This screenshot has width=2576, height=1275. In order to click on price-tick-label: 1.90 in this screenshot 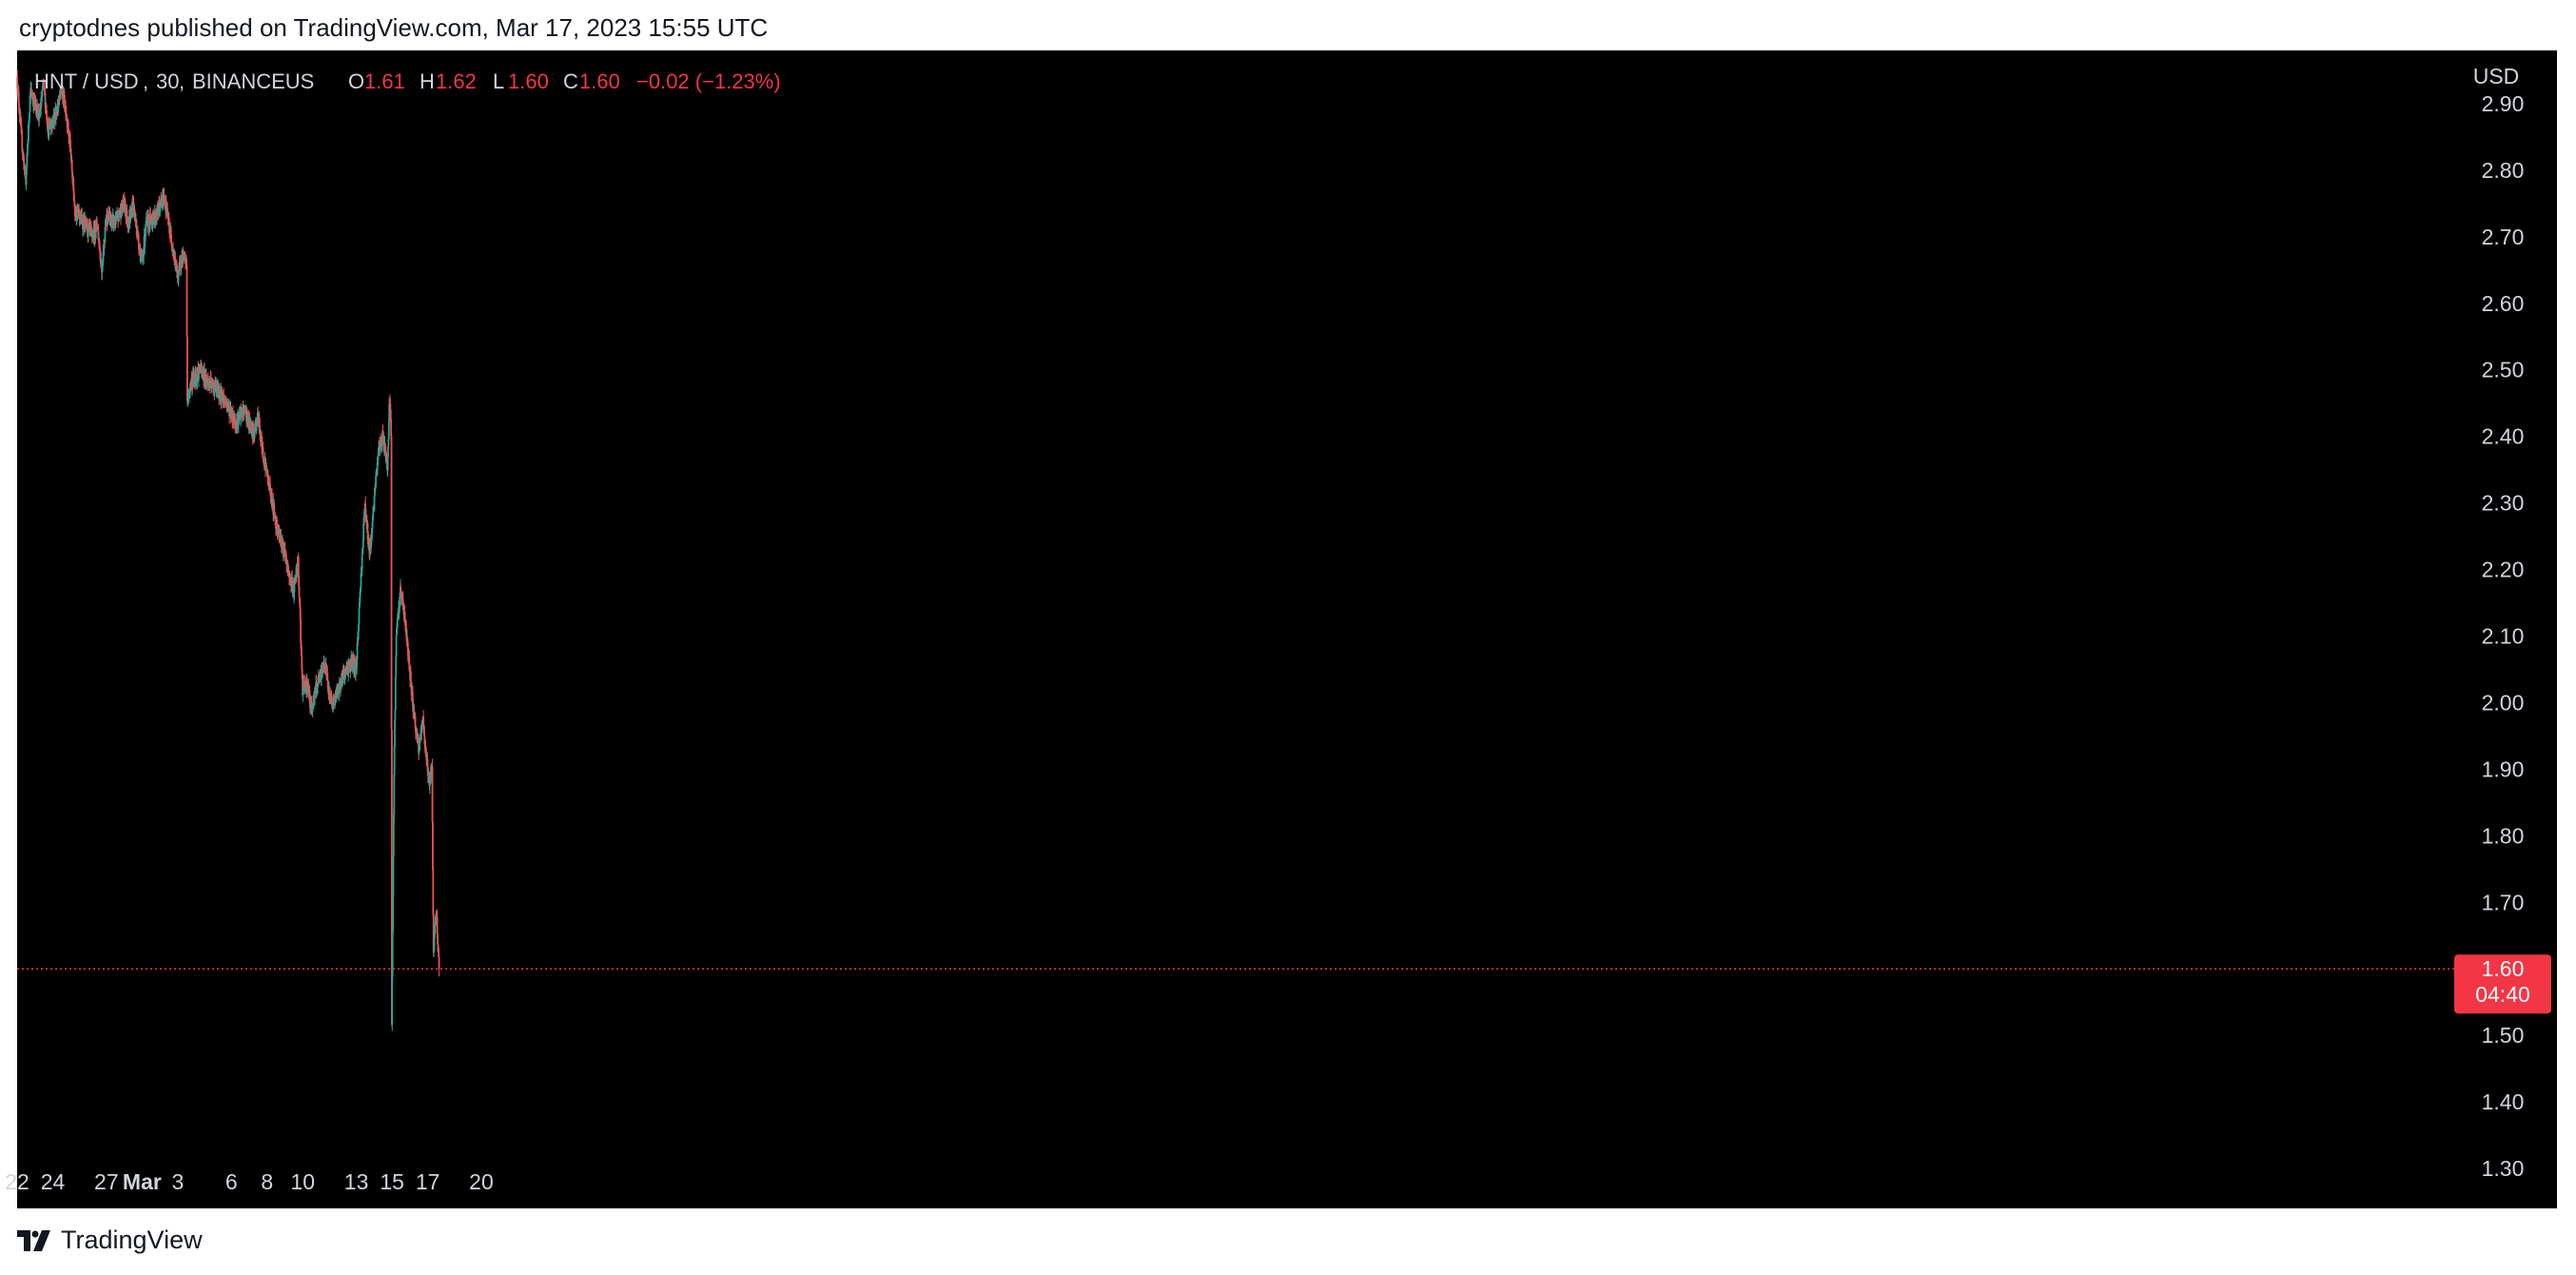, I will do `click(2503, 769)`.